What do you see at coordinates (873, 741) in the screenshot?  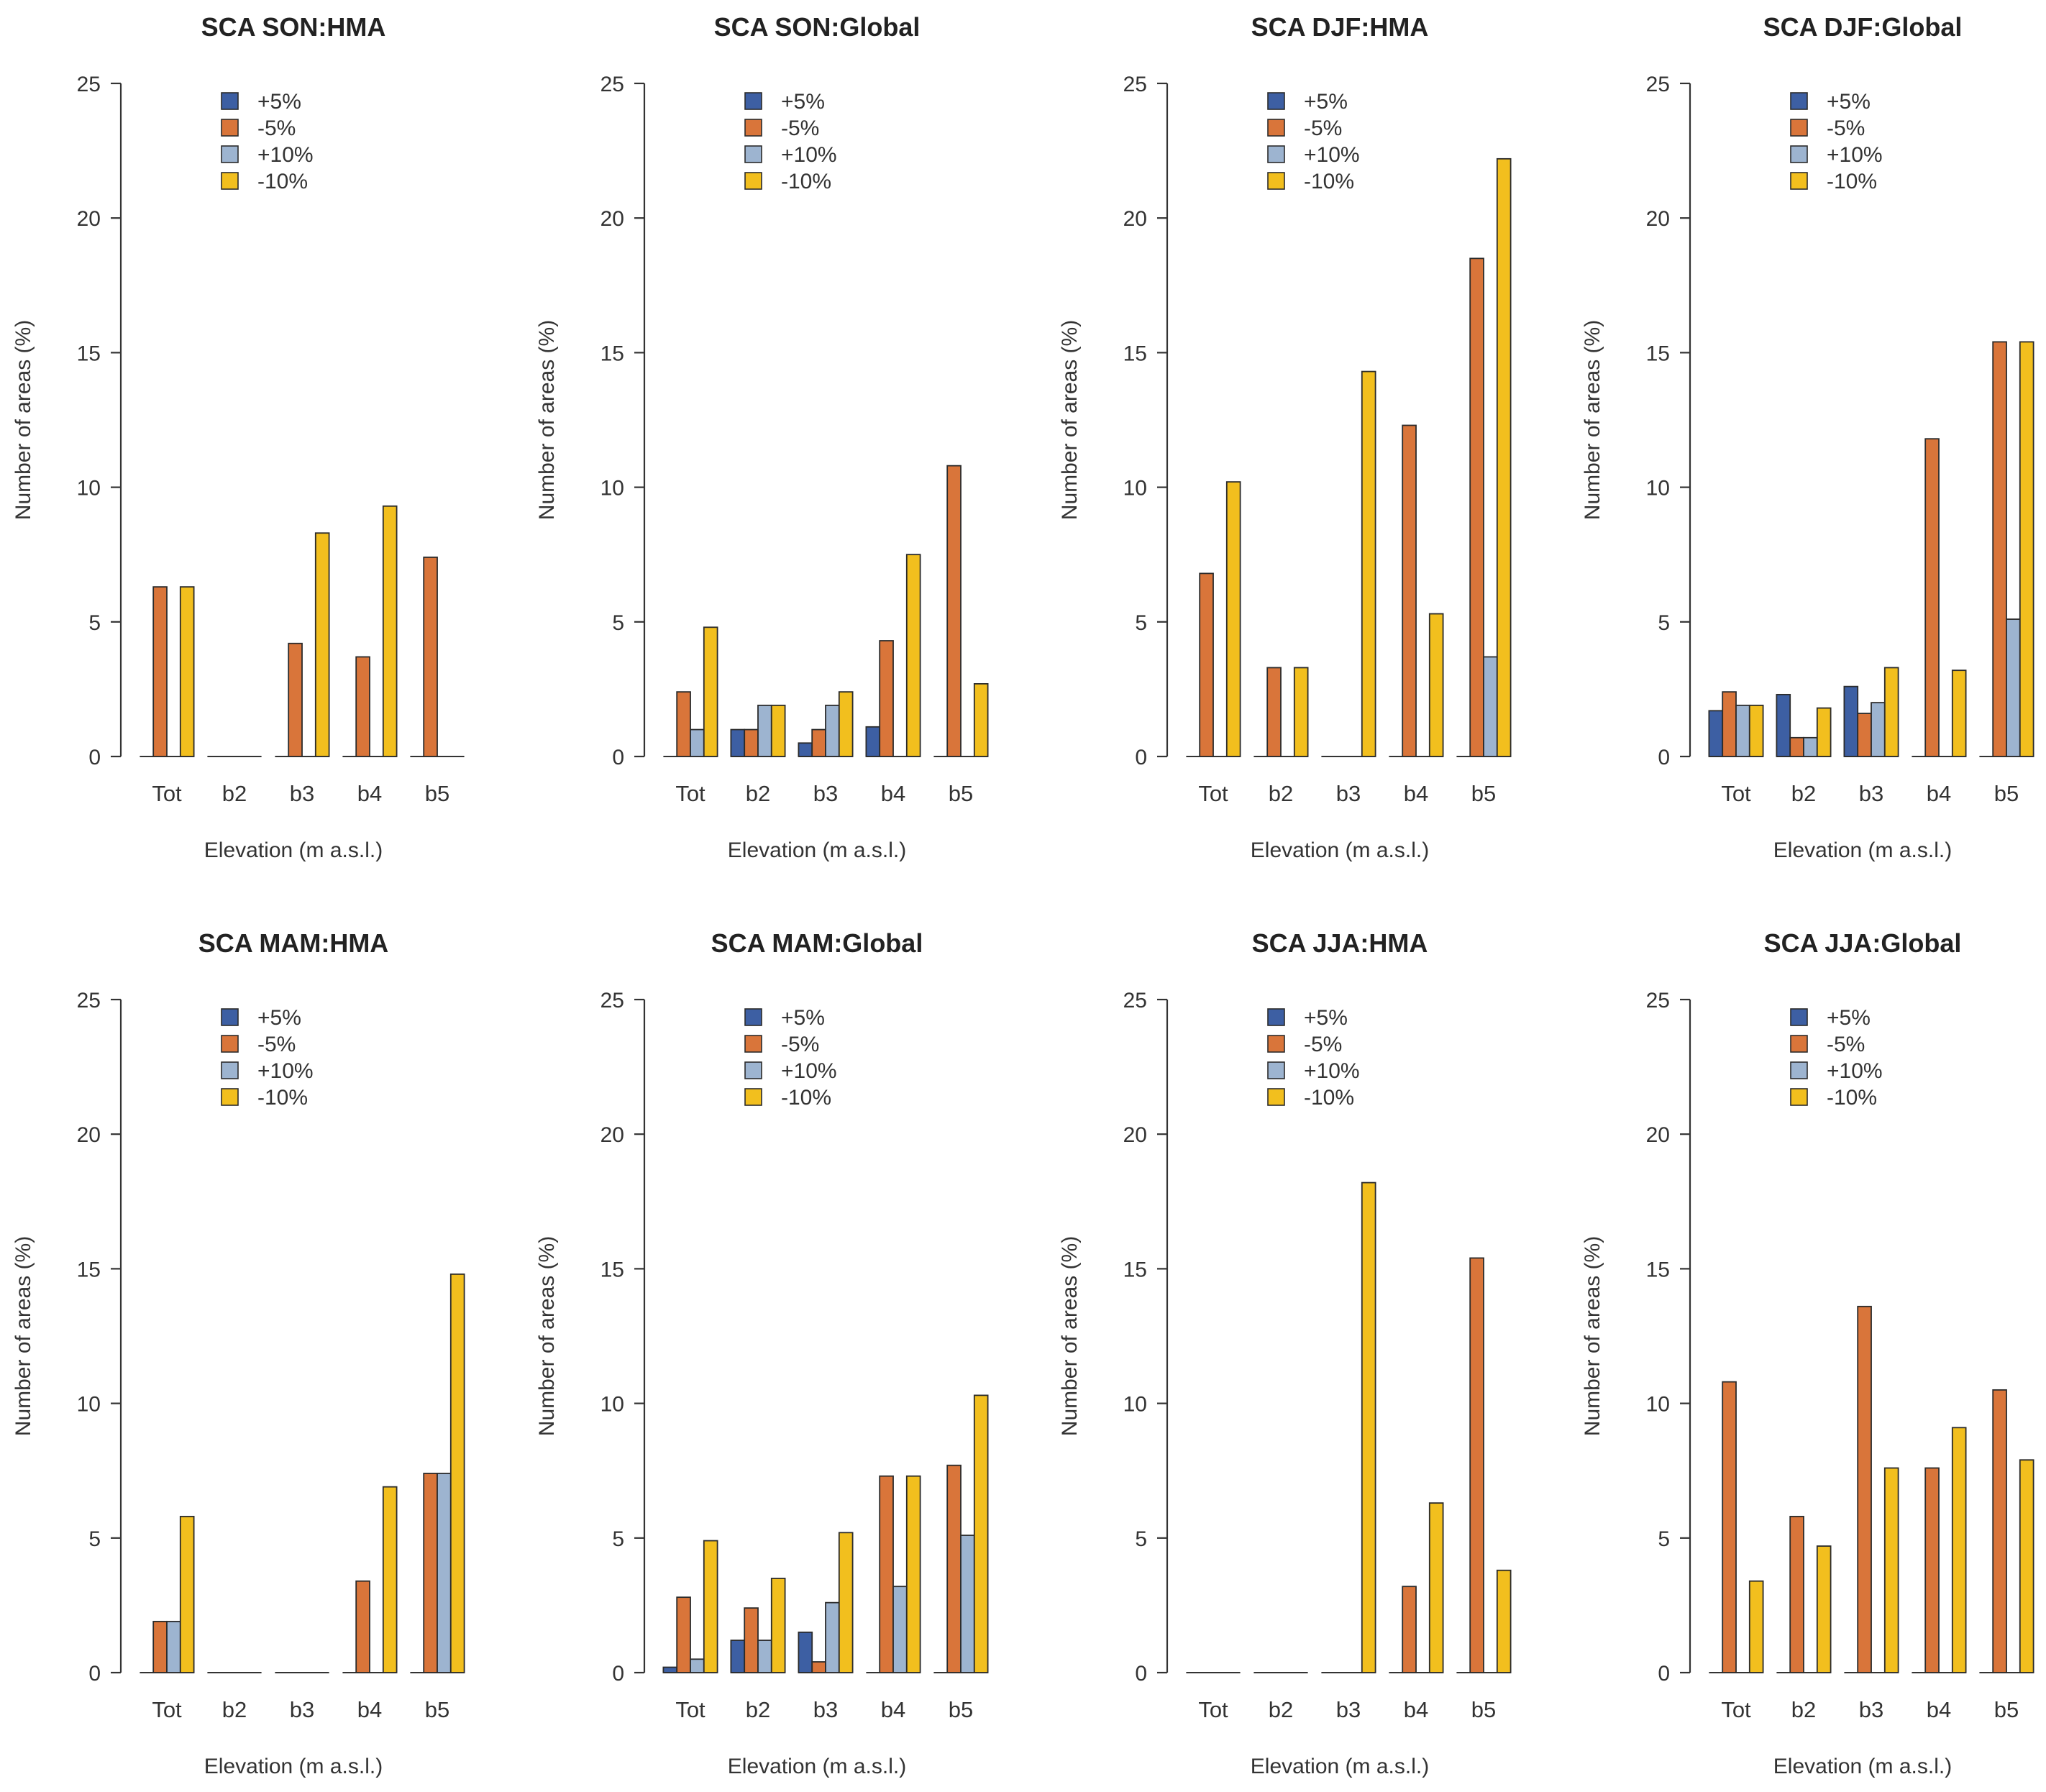 I see `bar-plus5pct-b4` at bounding box center [873, 741].